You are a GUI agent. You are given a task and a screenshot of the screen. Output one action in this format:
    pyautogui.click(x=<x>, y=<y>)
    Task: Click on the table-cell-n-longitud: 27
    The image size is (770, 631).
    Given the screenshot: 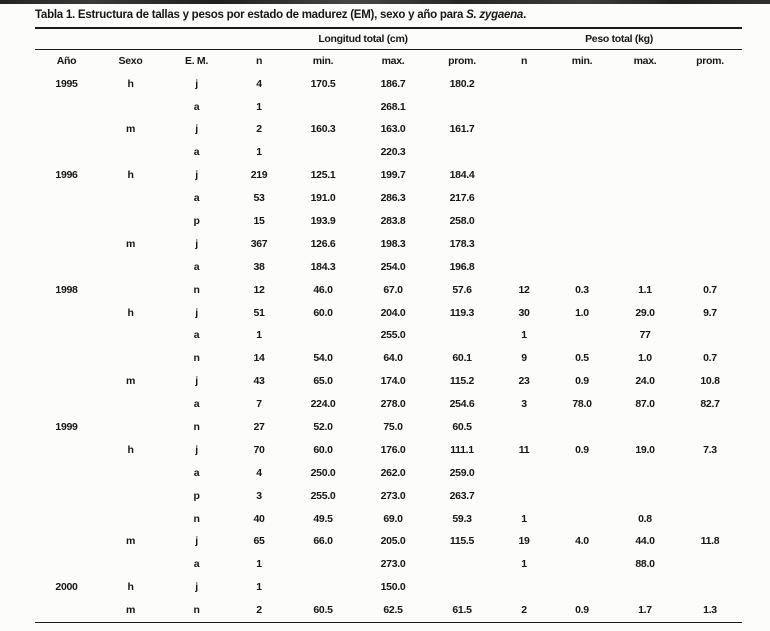 What is the action you would take?
    pyautogui.click(x=259, y=426)
    